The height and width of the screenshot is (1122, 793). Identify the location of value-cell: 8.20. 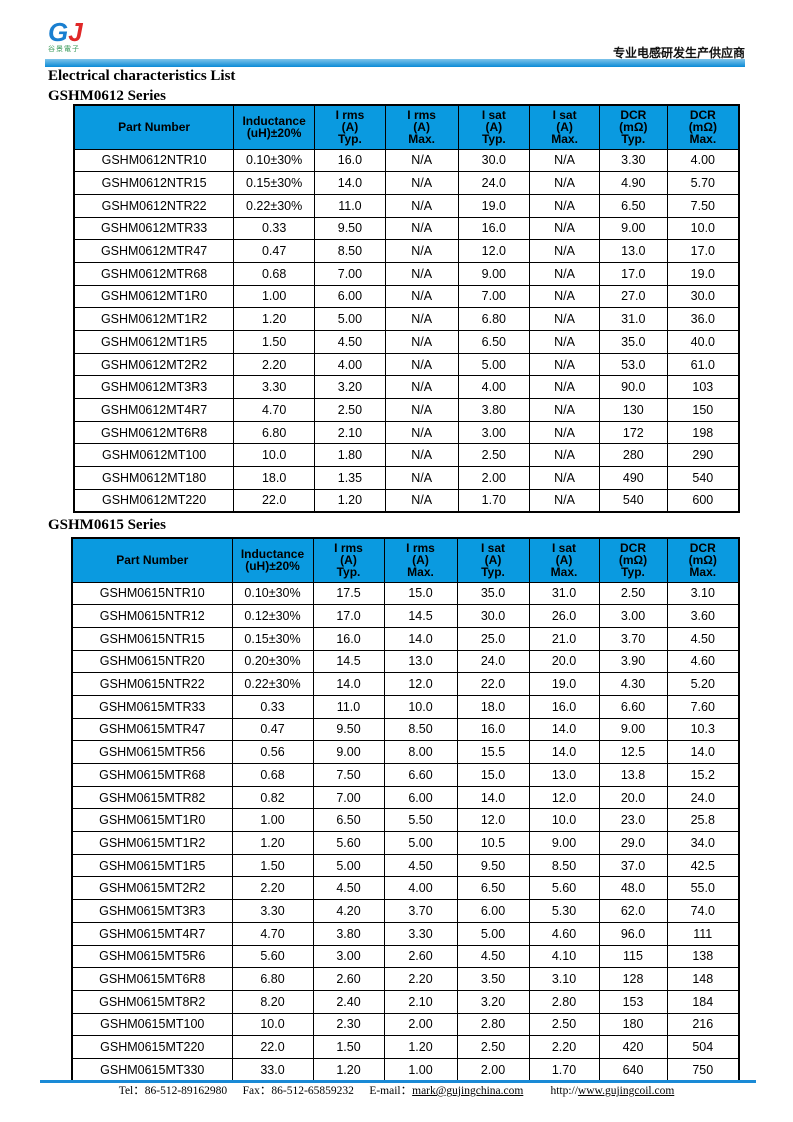
(272, 1001).